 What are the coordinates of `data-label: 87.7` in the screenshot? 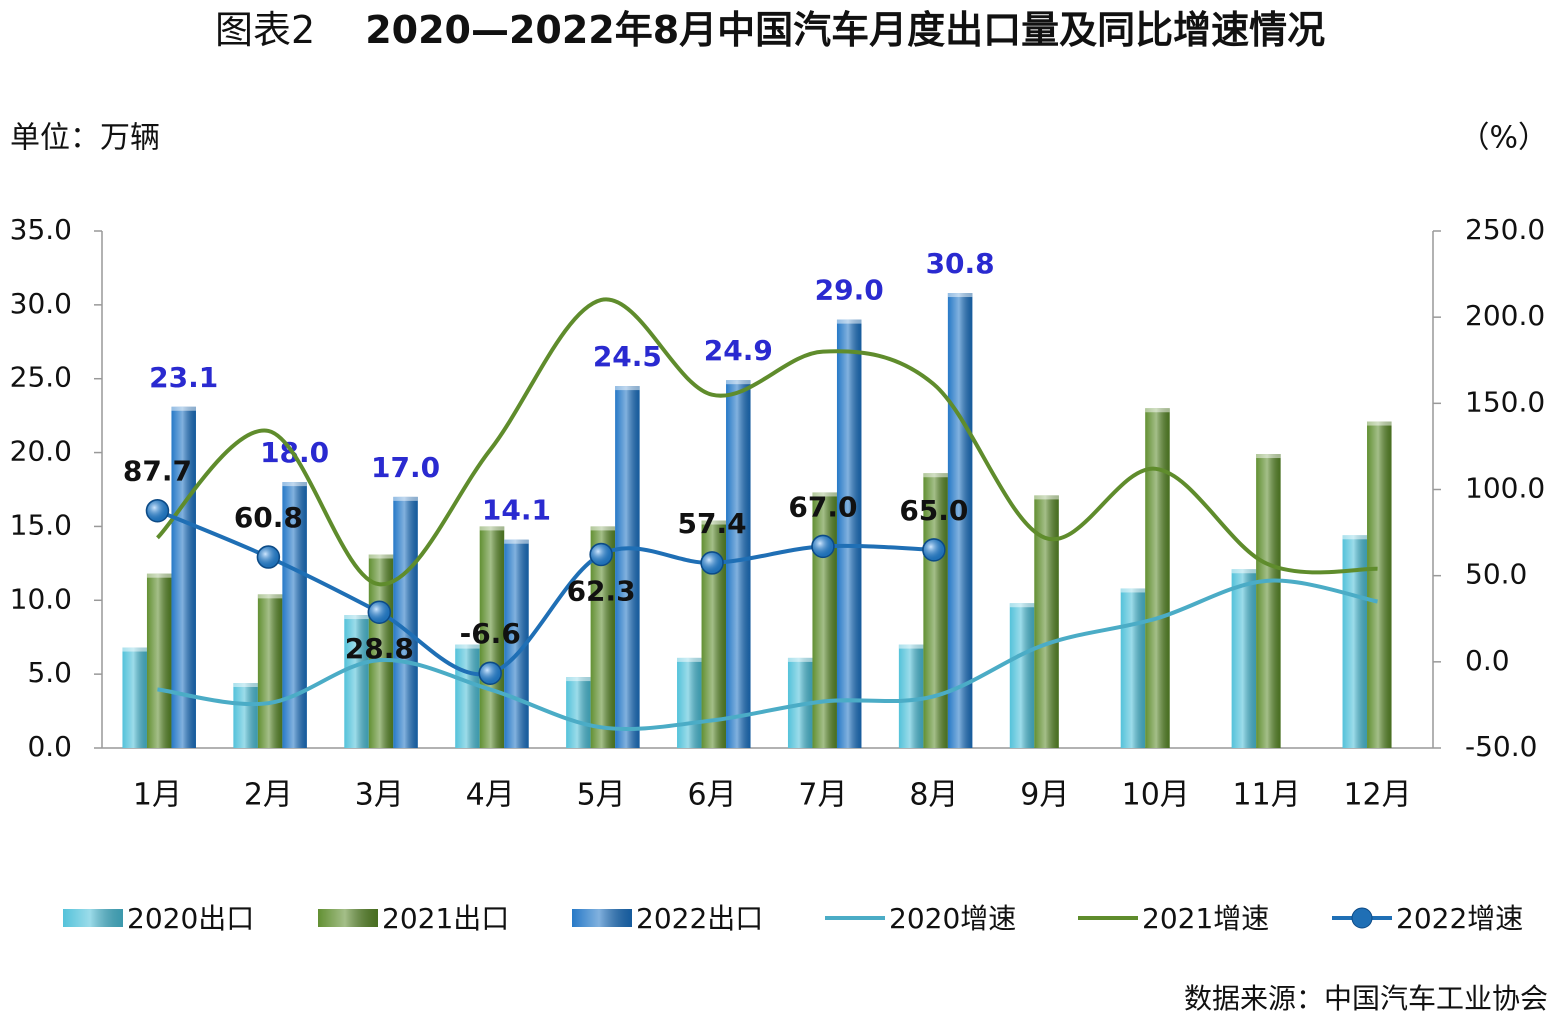 It's located at (157, 471).